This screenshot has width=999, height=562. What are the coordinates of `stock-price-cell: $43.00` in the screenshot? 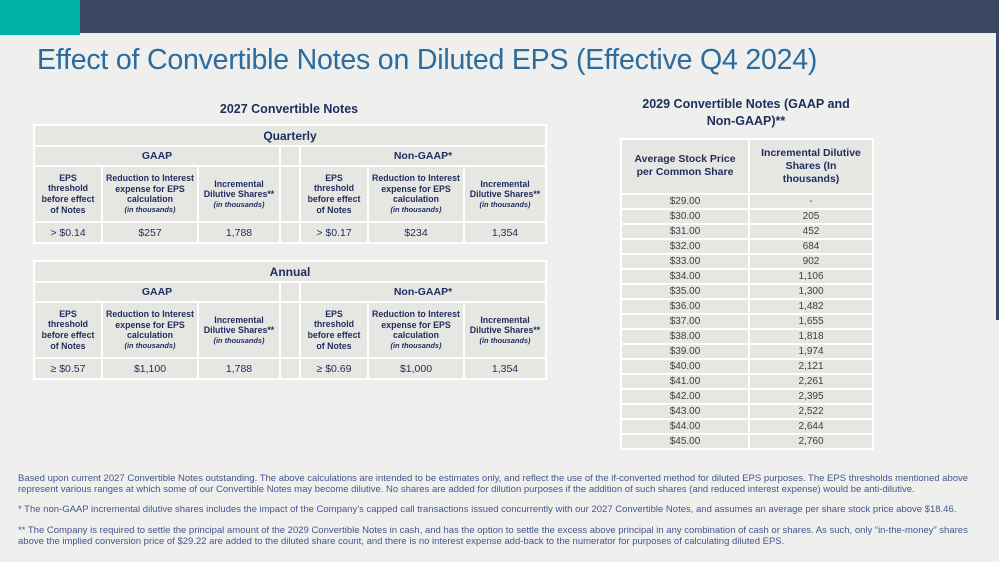 It's located at (685, 411).